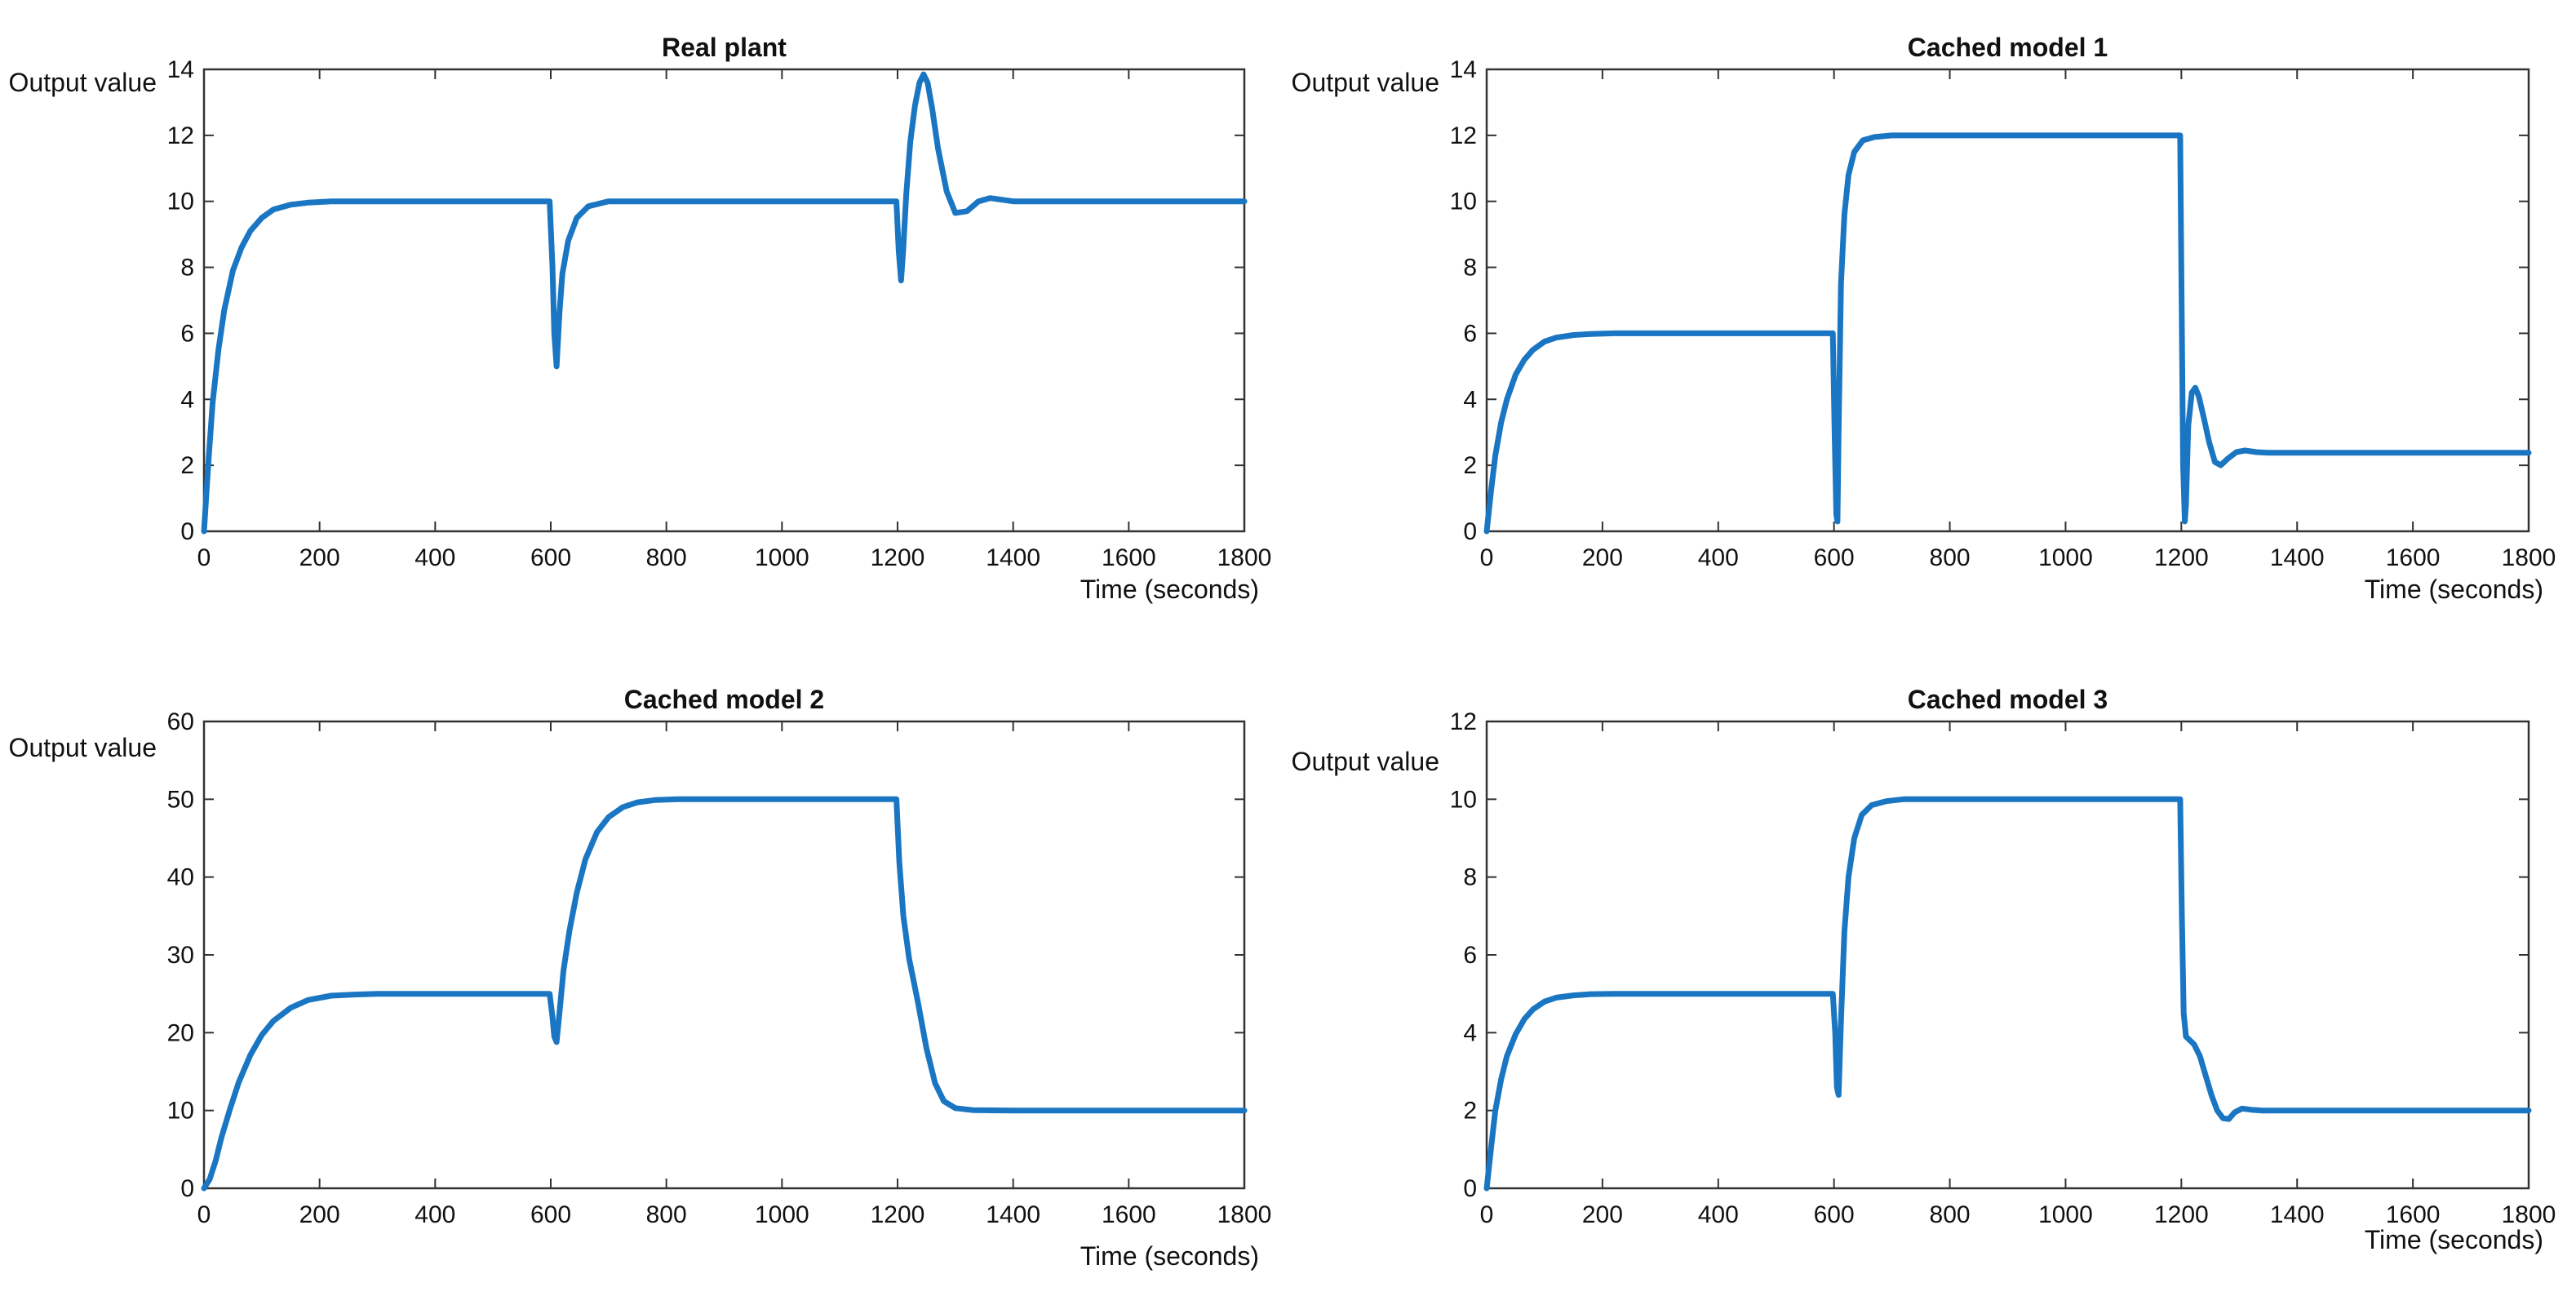  I want to click on y-tick-label: 20, so click(180, 1032).